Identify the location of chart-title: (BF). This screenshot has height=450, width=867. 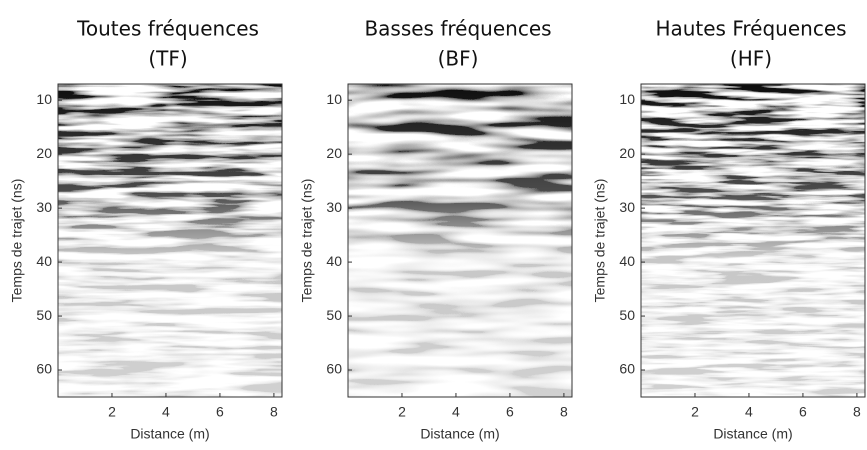
(458, 59).